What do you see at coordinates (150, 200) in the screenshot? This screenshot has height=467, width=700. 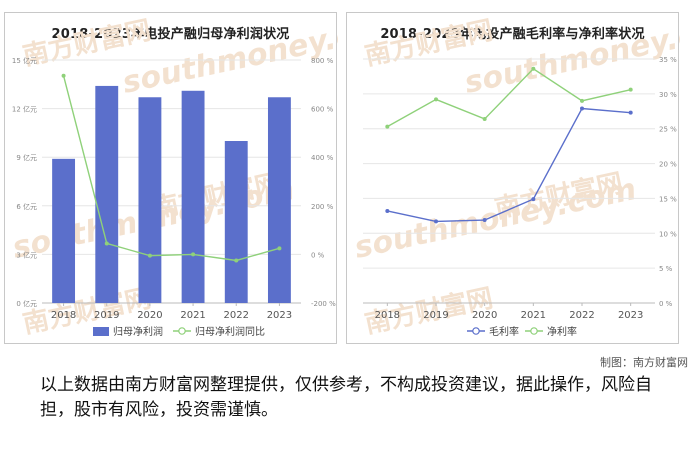 I see `bar-2020` at bounding box center [150, 200].